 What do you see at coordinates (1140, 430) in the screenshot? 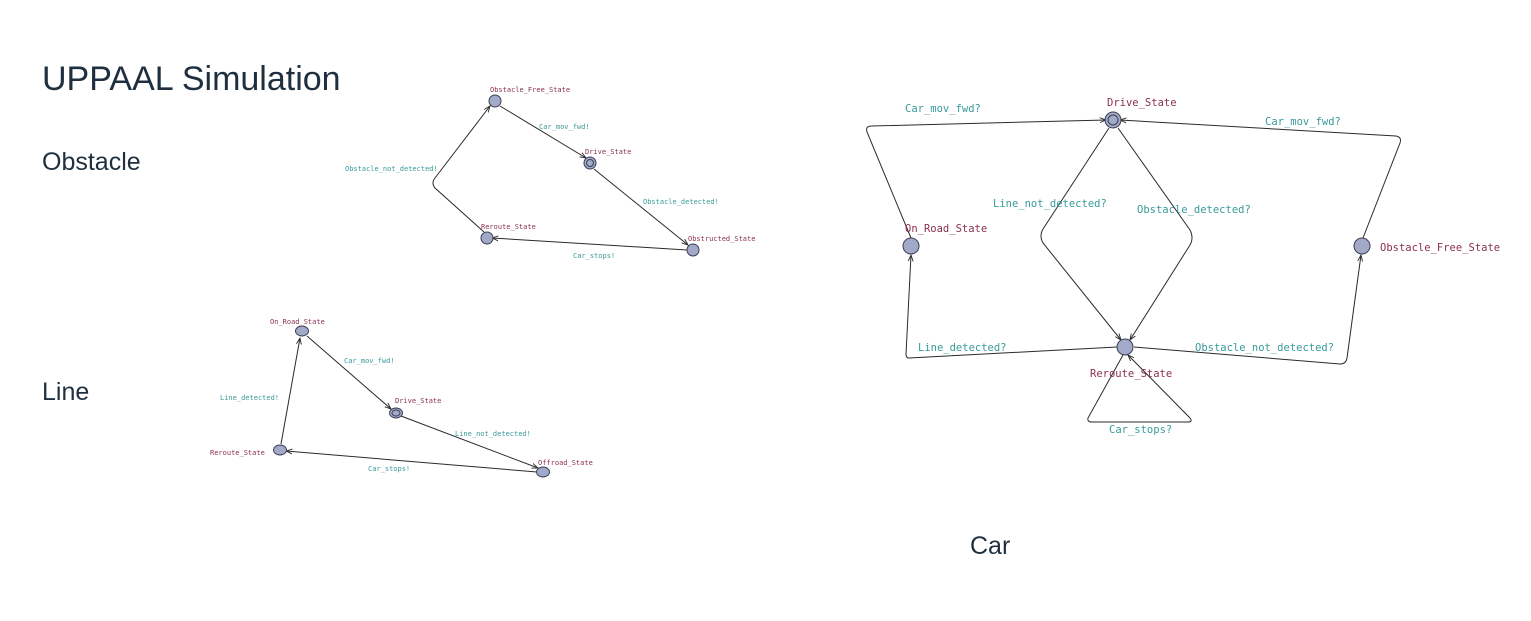
I see `car-sync-car-stops: Car_stops?` at bounding box center [1140, 430].